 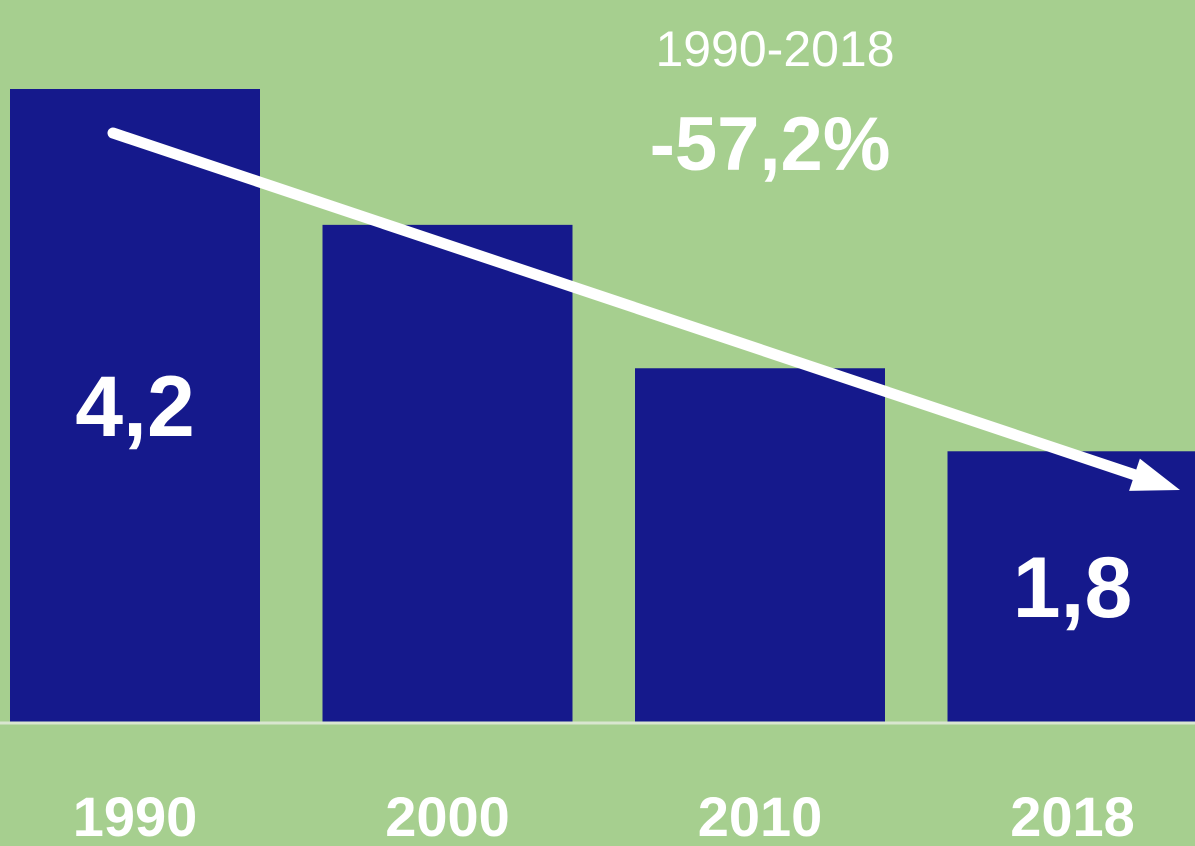 What do you see at coordinates (447, 815) in the screenshot?
I see `x-tick-label-2000: 2000` at bounding box center [447, 815].